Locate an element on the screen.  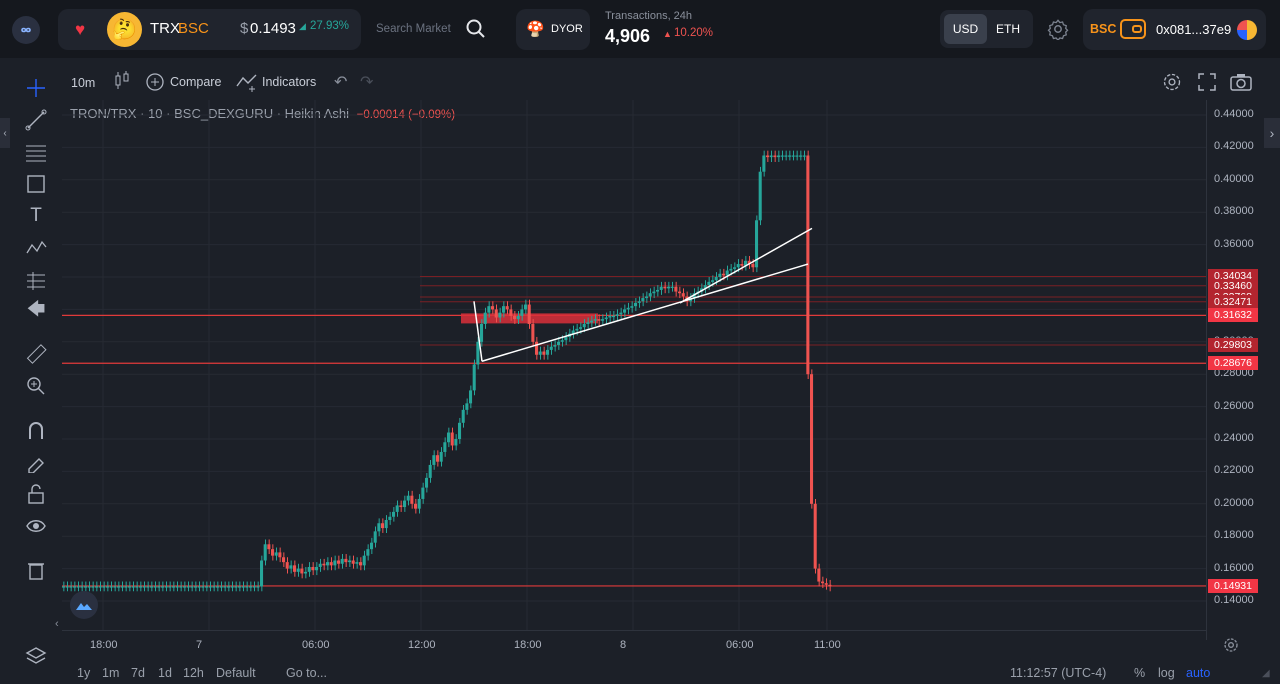
favorite-heart-icon: ♥ is located at coordinates (80, 29).